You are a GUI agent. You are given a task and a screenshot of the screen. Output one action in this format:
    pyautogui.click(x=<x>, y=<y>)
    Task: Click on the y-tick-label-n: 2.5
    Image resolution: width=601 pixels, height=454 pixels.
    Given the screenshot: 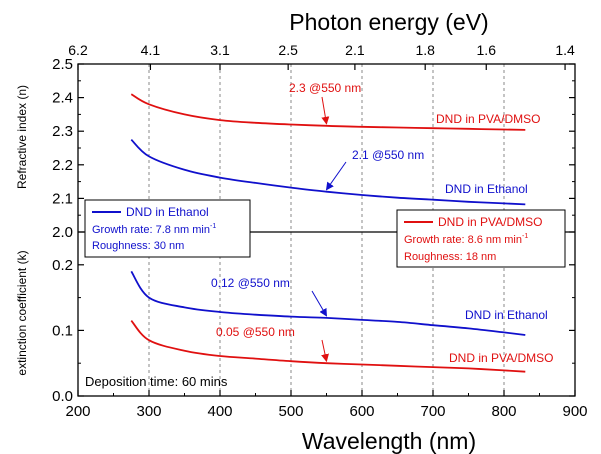 What is the action you would take?
    pyautogui.click(x=62, y=64)
    